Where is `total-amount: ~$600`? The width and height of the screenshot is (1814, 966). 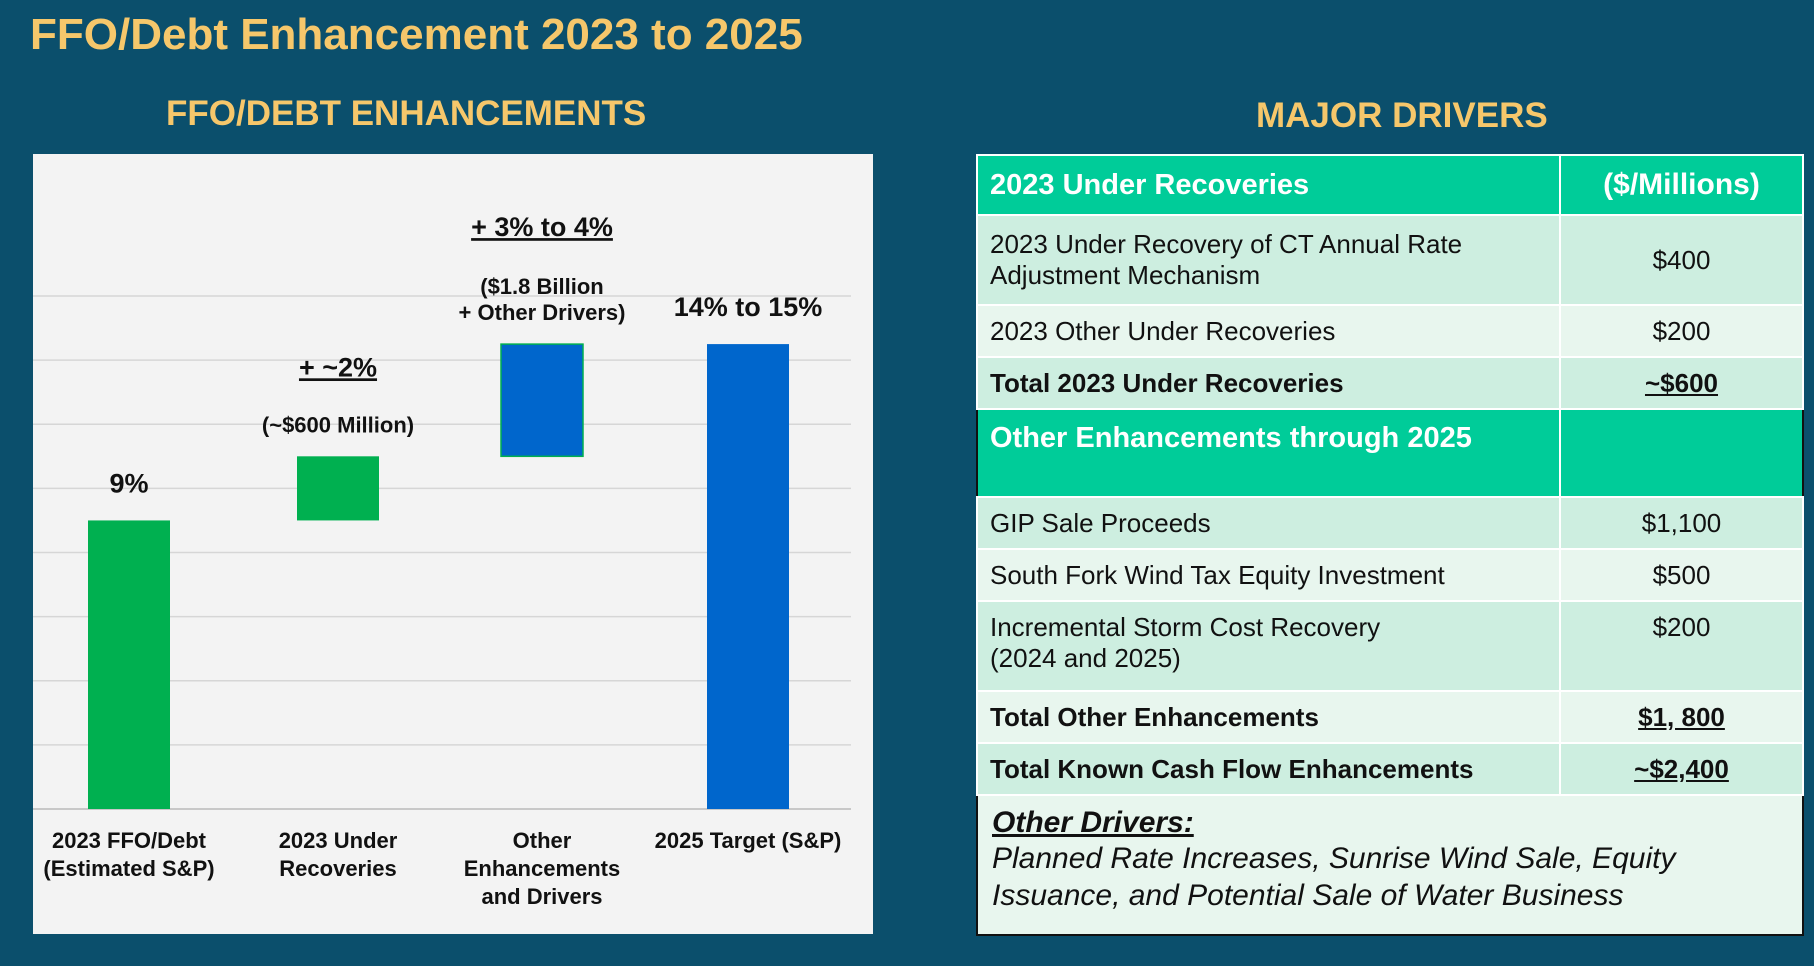
total-amount: ~$600 is located at coordinates (1681, 382).